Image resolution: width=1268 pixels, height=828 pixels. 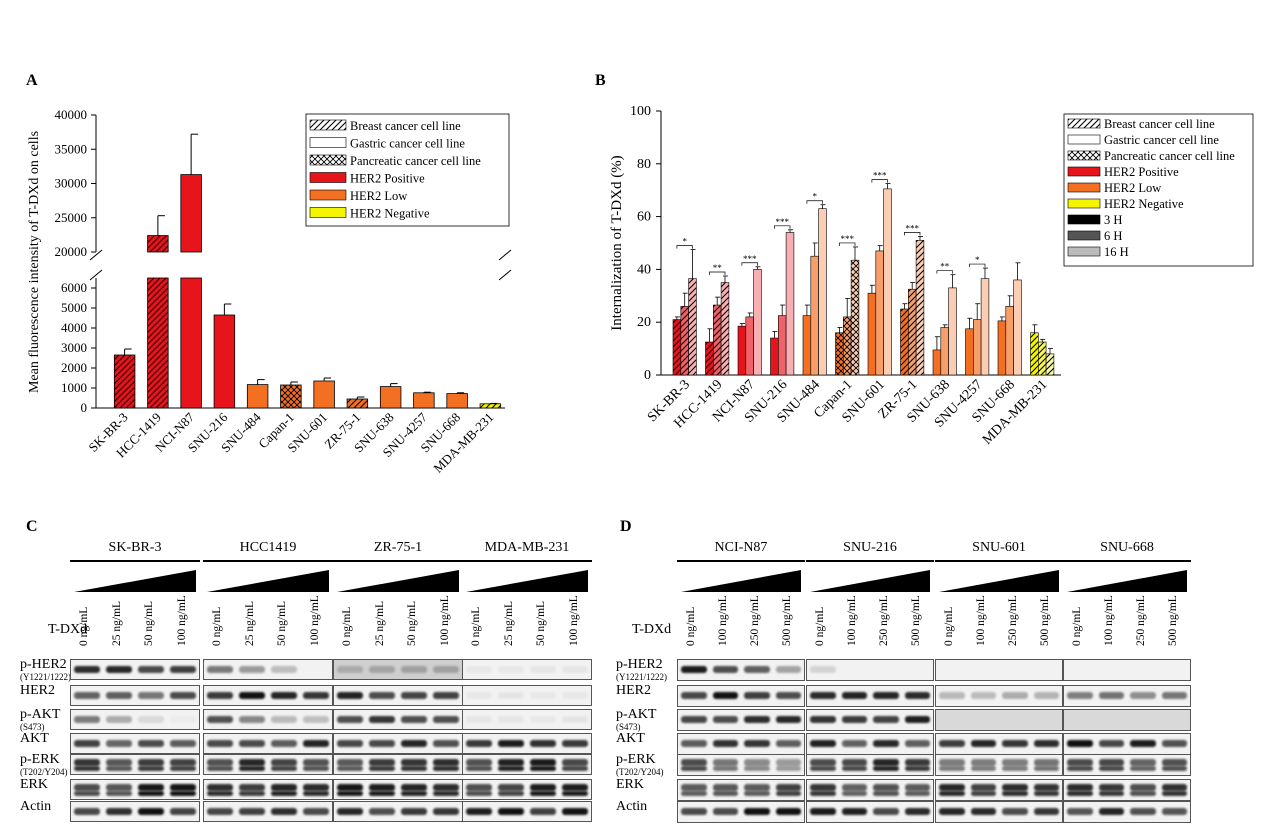 I want to click on concentration-label: 25 ng/mL, so click(x=249, y=623).